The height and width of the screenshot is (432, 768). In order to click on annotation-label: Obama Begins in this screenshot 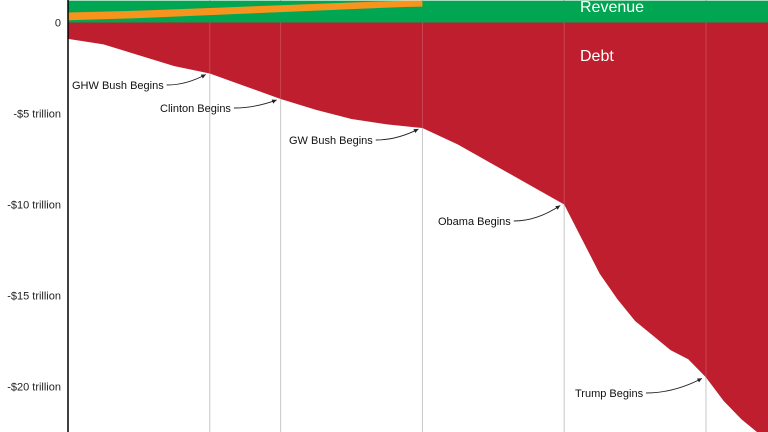, I will do `click(474, 222)`.